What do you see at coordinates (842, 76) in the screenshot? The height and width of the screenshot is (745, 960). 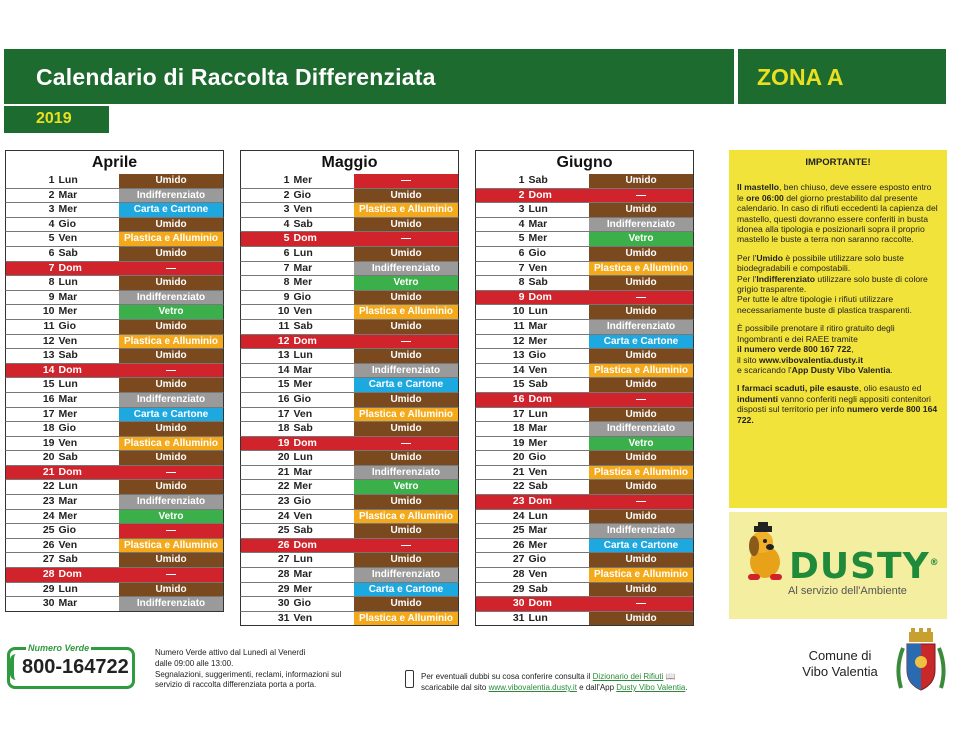 I see `zone-box` at bounding box center [842, 76].